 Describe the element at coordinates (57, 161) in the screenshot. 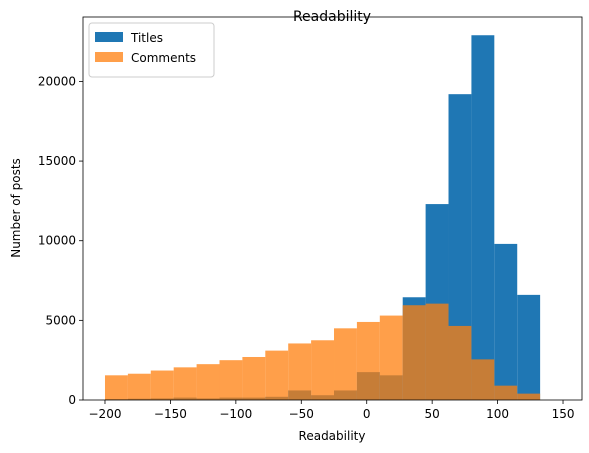

I see `y-tick-label: 15000` at that location.